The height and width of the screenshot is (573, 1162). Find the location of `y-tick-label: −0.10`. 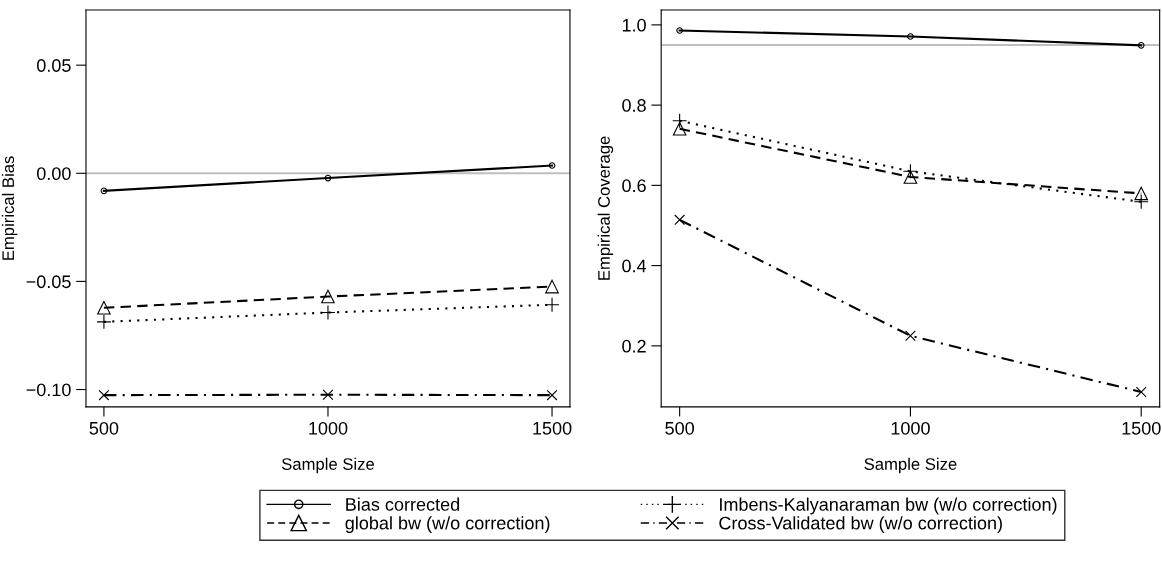

y-tick-label: −0.10 is located at coordinates (48, 390).